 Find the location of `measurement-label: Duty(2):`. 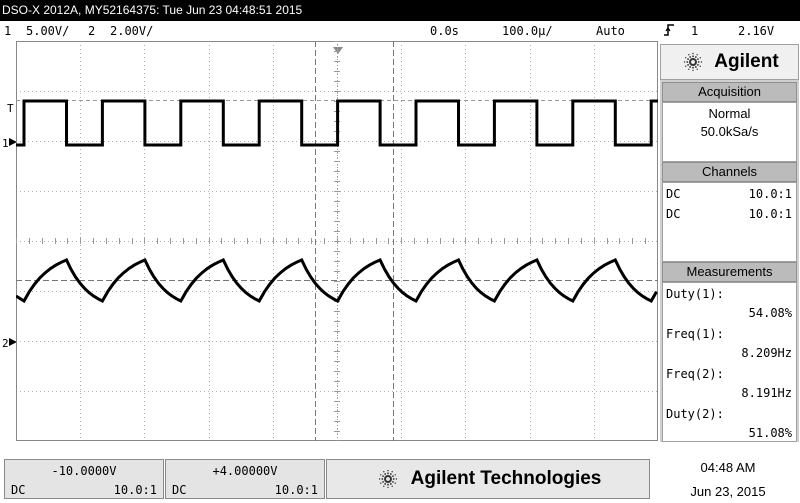

measurement-label: Duty(2): is located at coordinates (695, 414).